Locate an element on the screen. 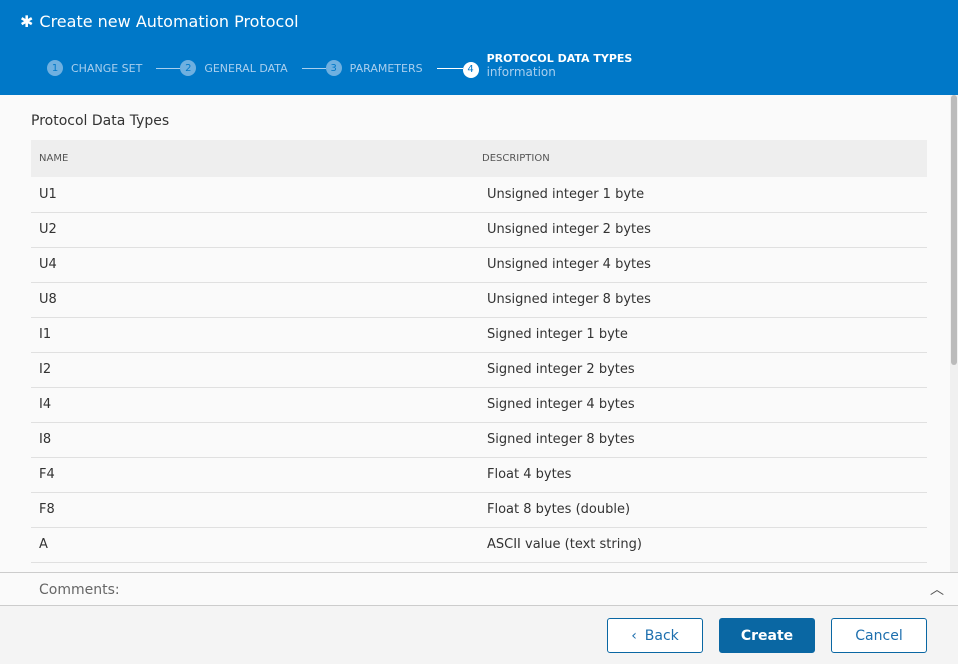 Image resolution: width=958 pixels, height=664 pixels. scrollbar-thumb is located at coordinates (954, 230).